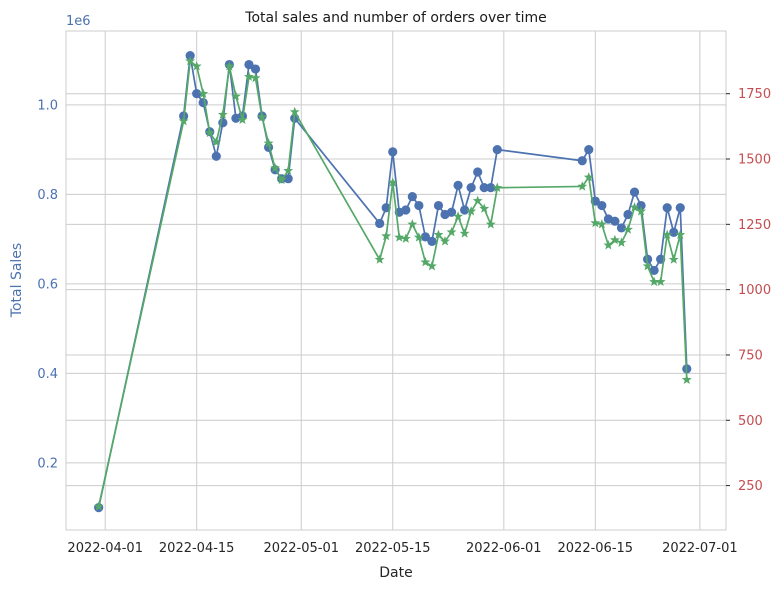 The height and width of the screenshot is (589, 784). What do you see at coordinates (750, 355) in the screenshot?
I see `y-right-tick-label: 750` at bounding box center [750, 355].